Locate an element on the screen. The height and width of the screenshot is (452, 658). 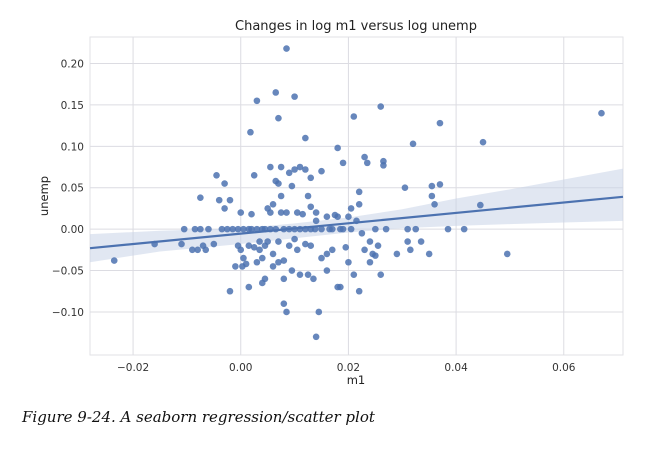
y-axis-label: unemp is located at coordinates (44, 196).